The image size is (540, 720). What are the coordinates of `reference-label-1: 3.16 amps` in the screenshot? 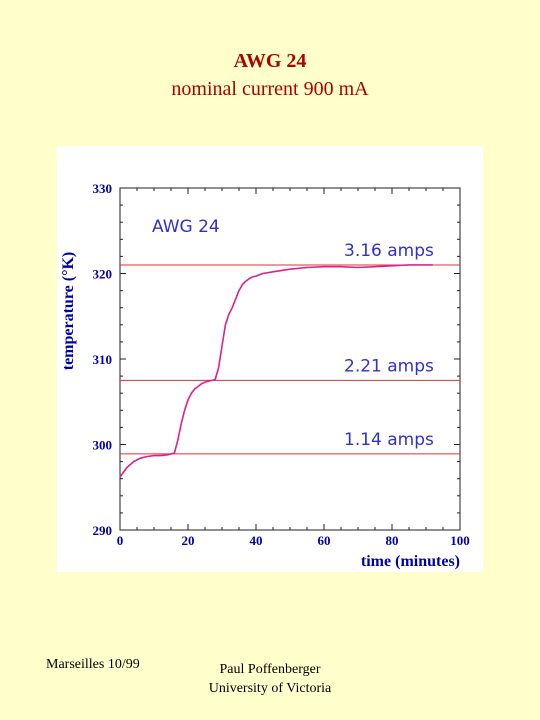 It's located at (389, 251).